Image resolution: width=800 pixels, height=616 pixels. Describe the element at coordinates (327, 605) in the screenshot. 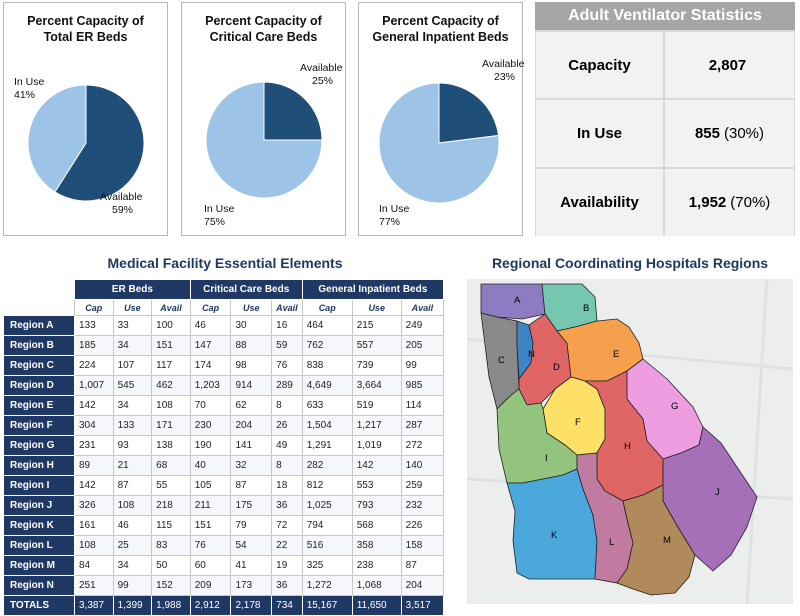

I see `table-cell: 15,167` at that location.